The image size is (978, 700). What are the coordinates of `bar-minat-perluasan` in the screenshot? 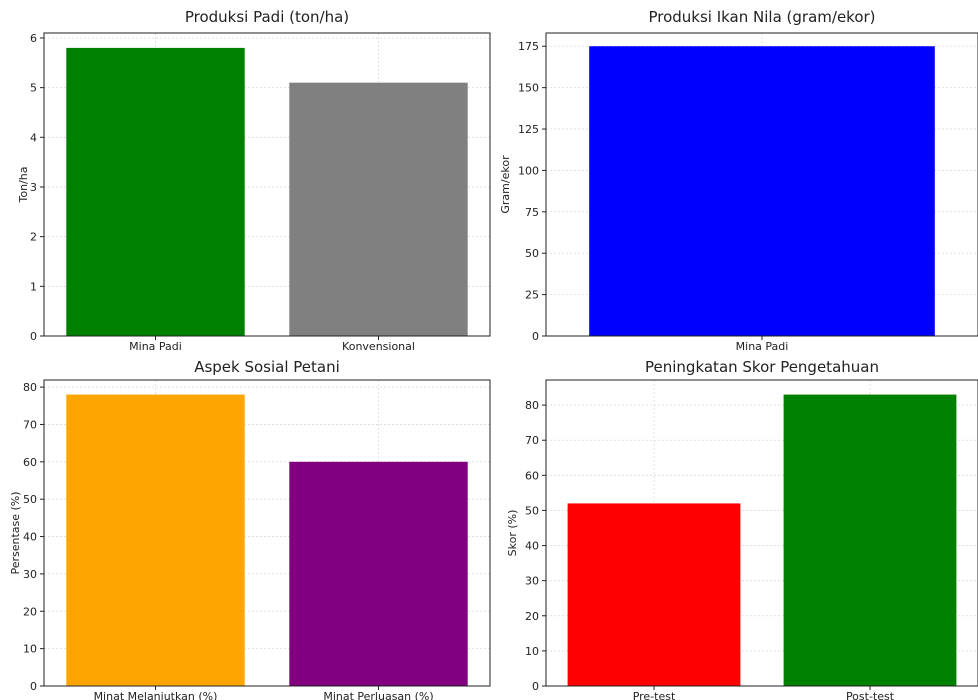 It's located at (378, 573).